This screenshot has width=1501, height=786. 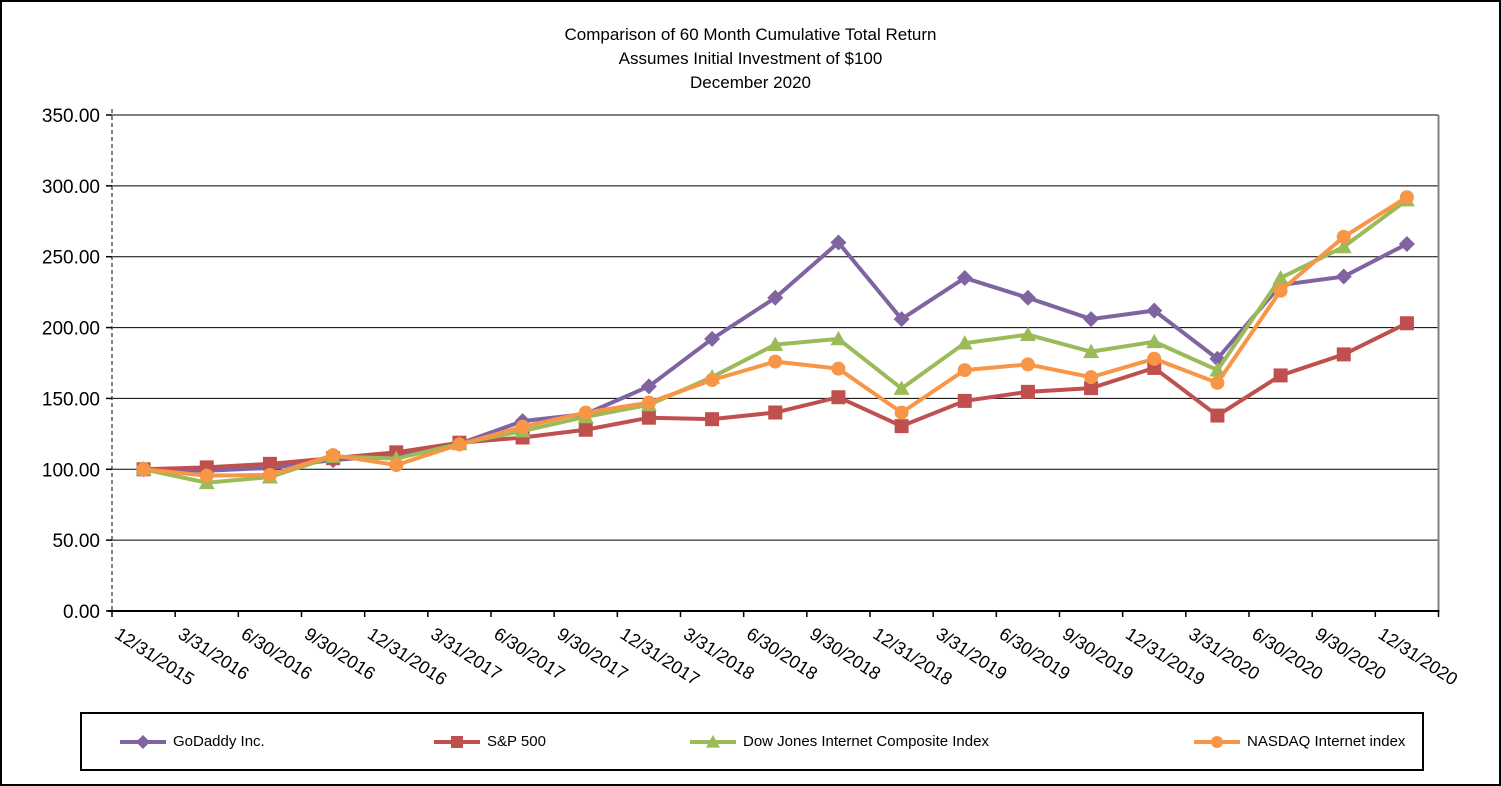 I want to click on legend-label: GoDaddy Inc., so click(x=219, y=741).